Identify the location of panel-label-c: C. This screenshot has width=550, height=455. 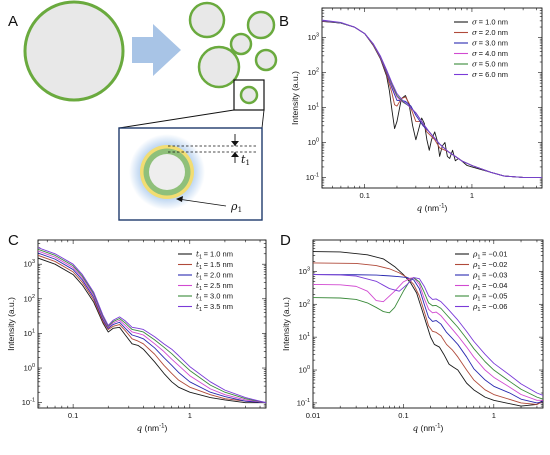
(13, 240).